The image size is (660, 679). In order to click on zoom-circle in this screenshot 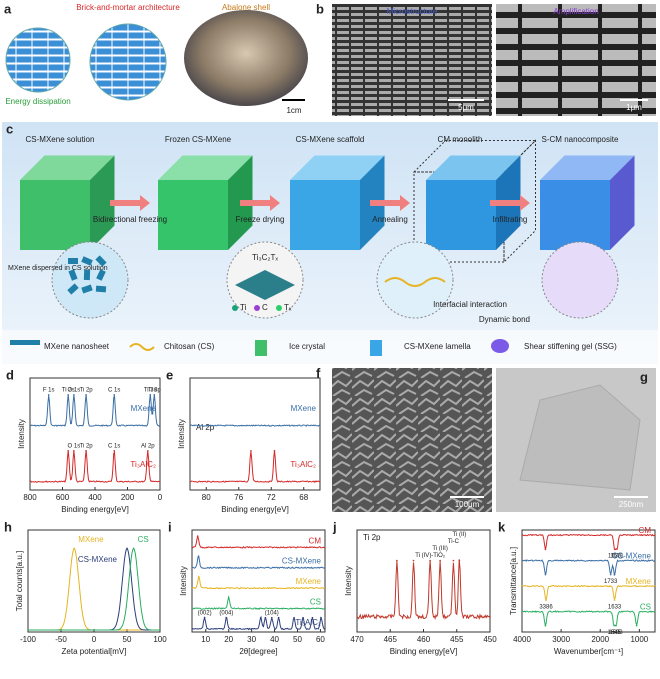, I will do `click(580, 280)`.